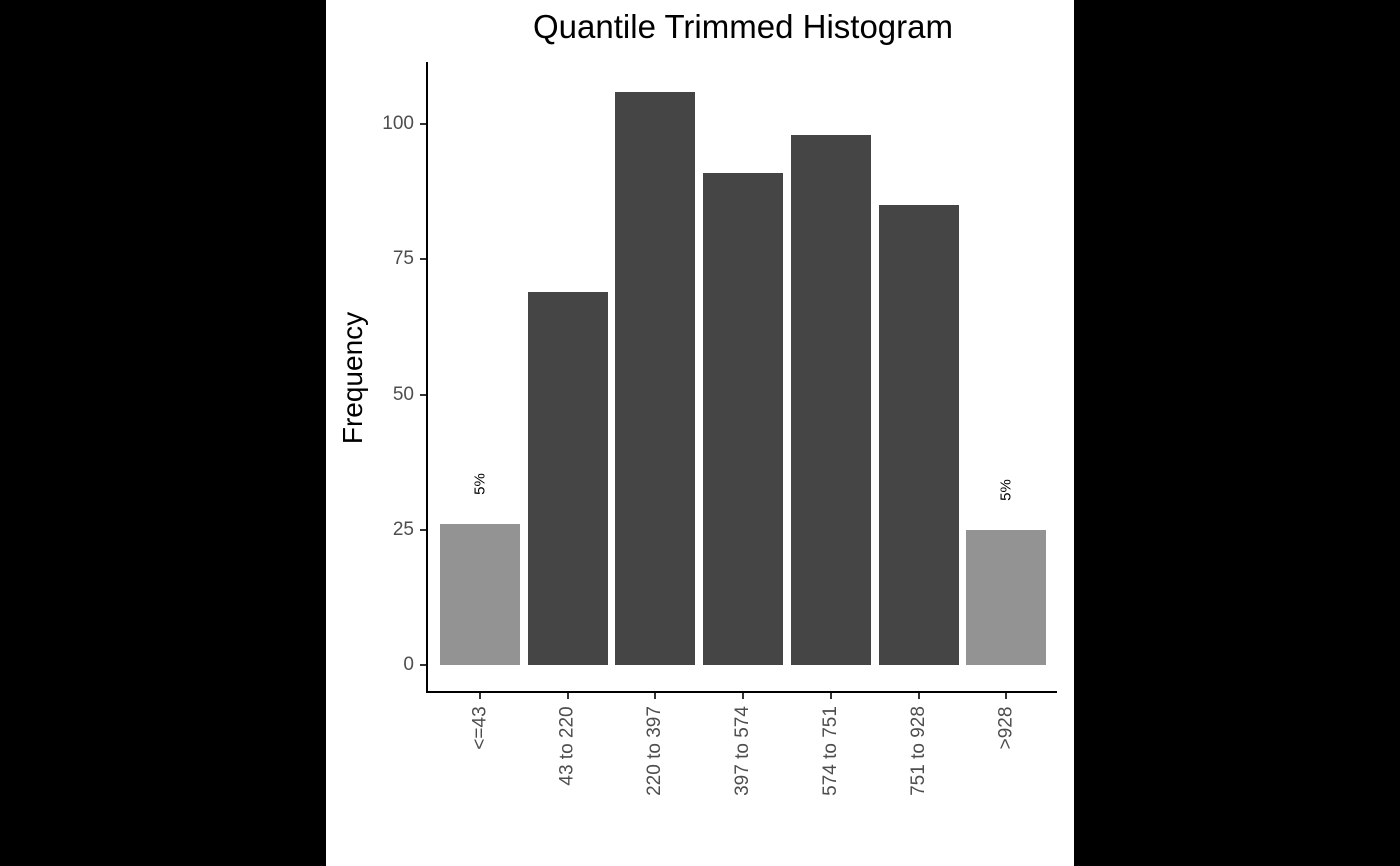 The image size is (1400, 866). I want to click on x-tick-label: 397 to 574, so click(742, 751).